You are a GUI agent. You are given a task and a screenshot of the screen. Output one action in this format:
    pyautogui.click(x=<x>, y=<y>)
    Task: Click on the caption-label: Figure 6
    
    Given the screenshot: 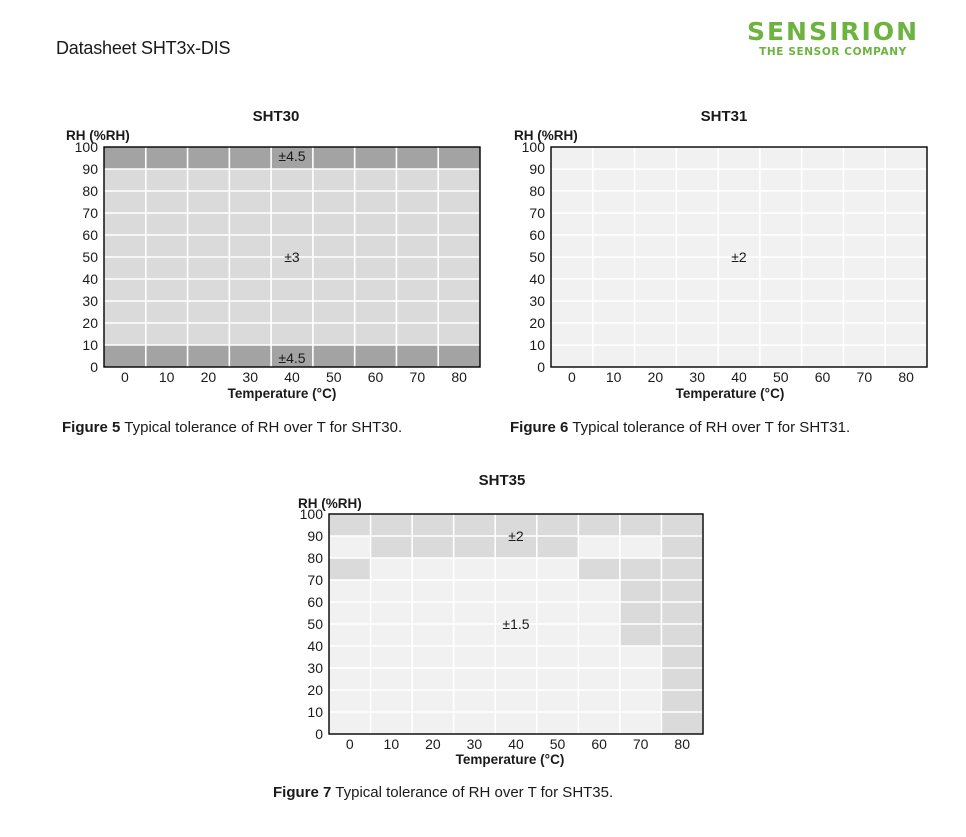 What is the action you would take?
    pyautogui.click(x=539, y=427)
    